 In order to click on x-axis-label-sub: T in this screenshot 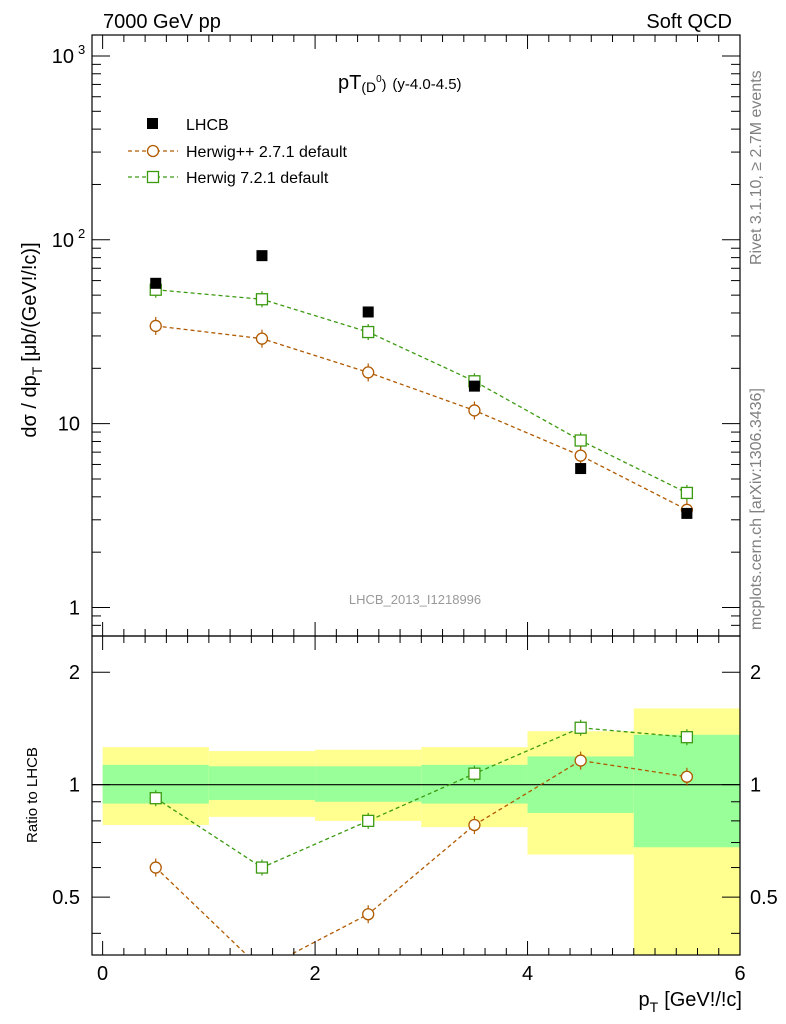, I will do `click(654, 1007)`.